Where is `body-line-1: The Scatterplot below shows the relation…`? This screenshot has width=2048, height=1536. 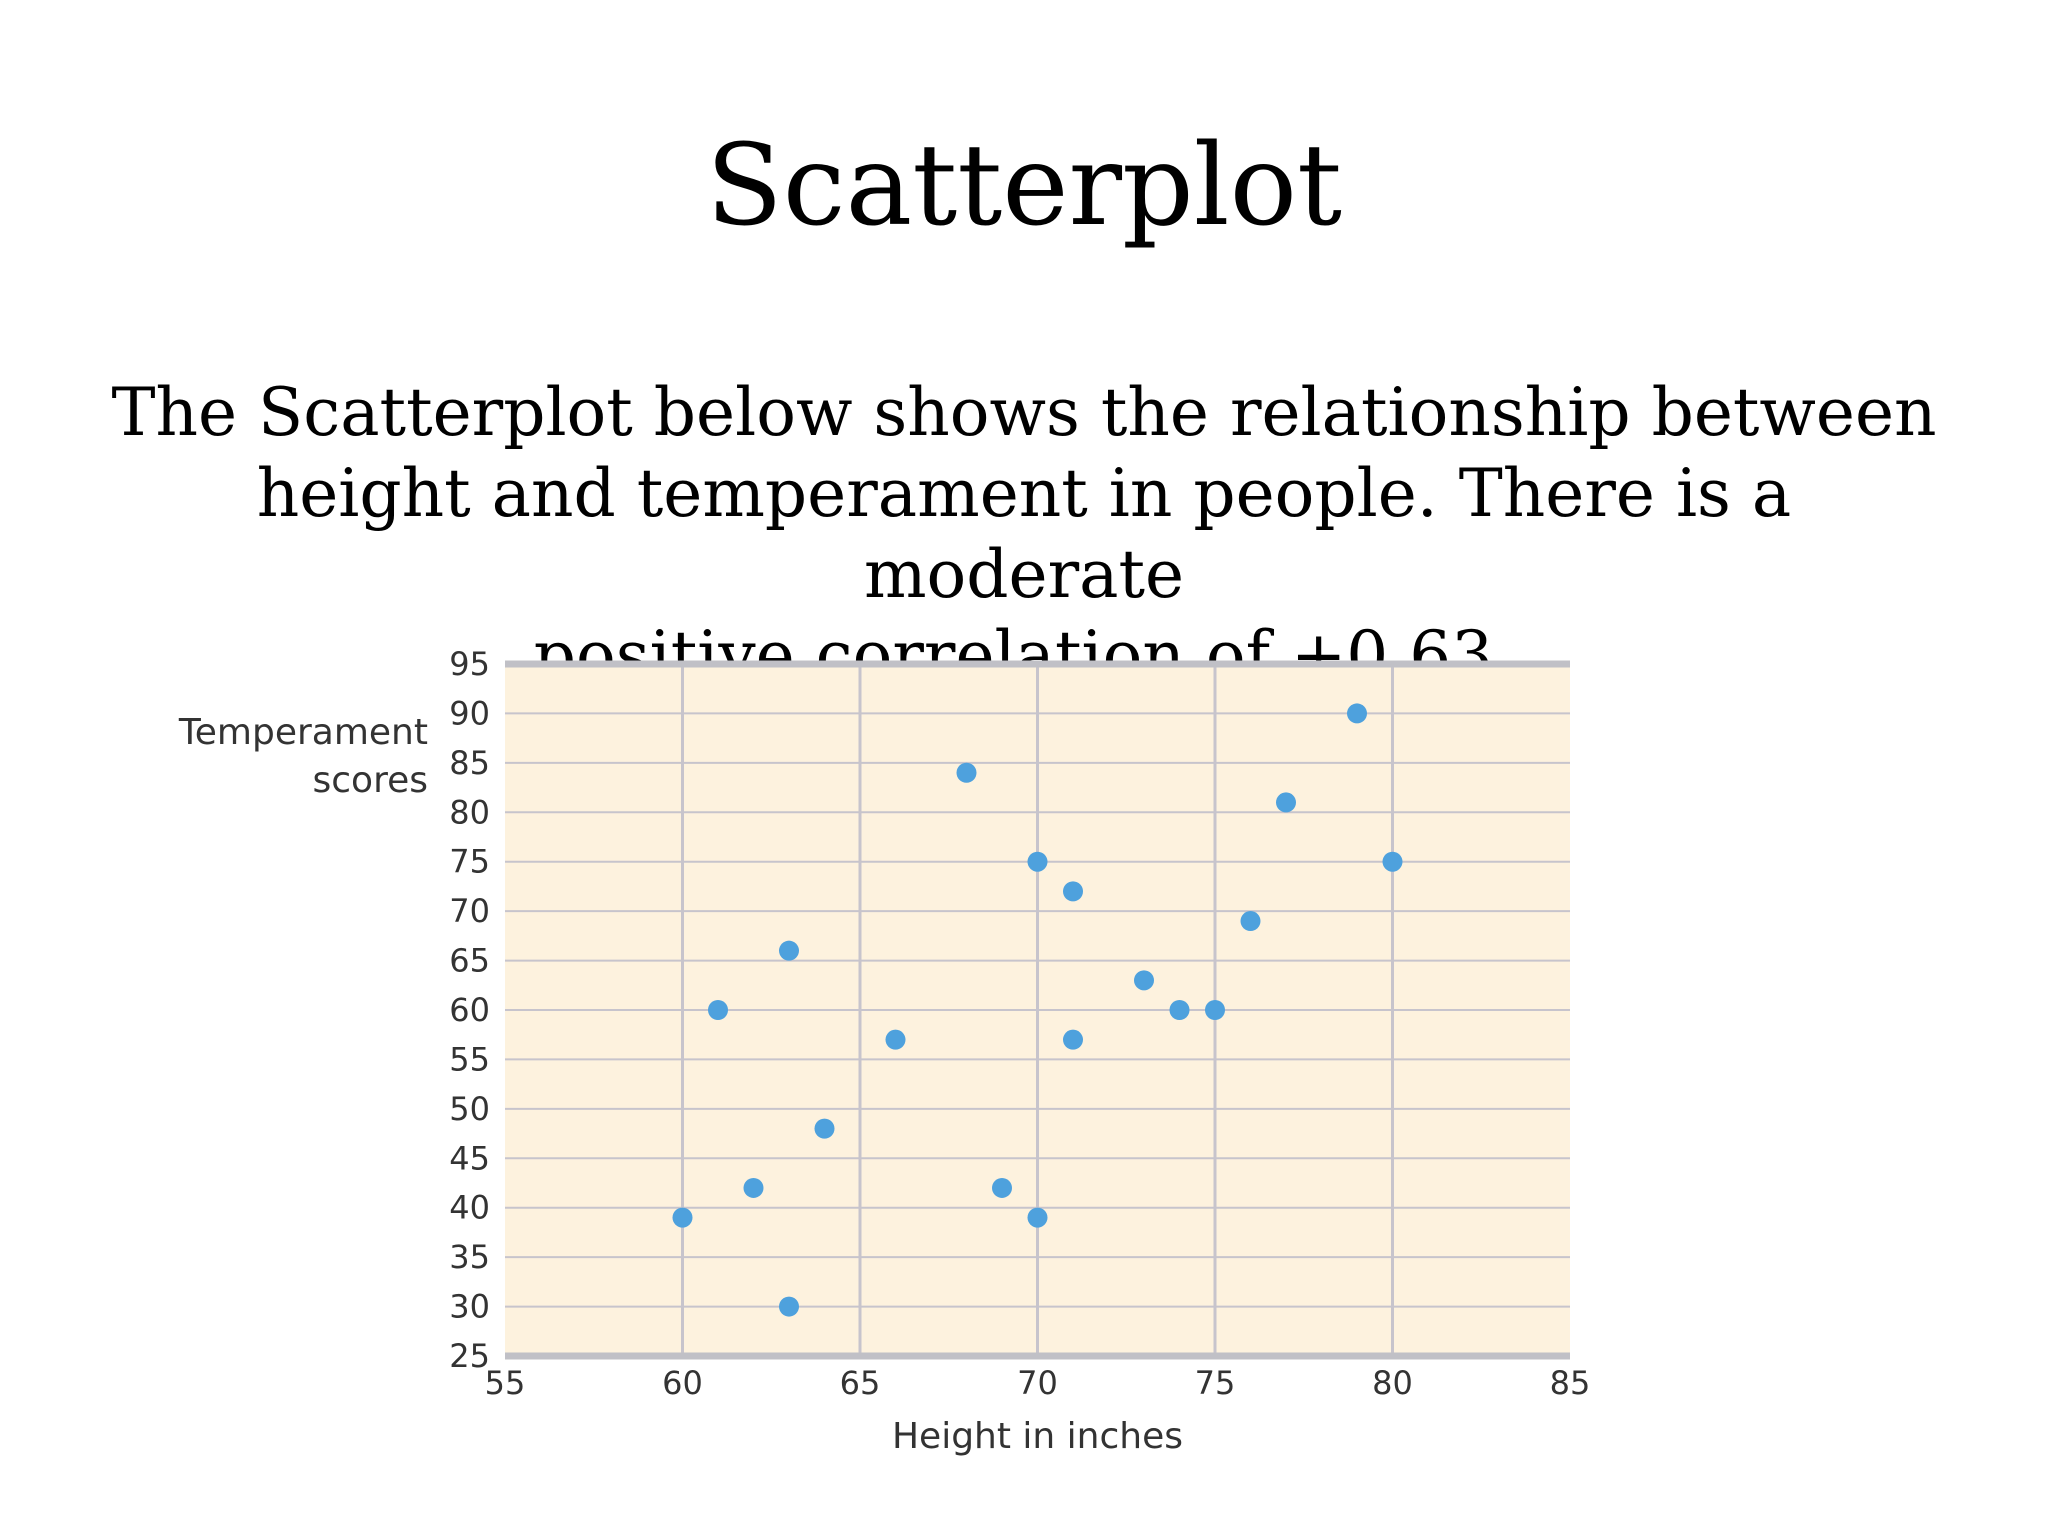 body-line-1: The Scatterplot below shows the relation… is located at coordinates (1024, 412).